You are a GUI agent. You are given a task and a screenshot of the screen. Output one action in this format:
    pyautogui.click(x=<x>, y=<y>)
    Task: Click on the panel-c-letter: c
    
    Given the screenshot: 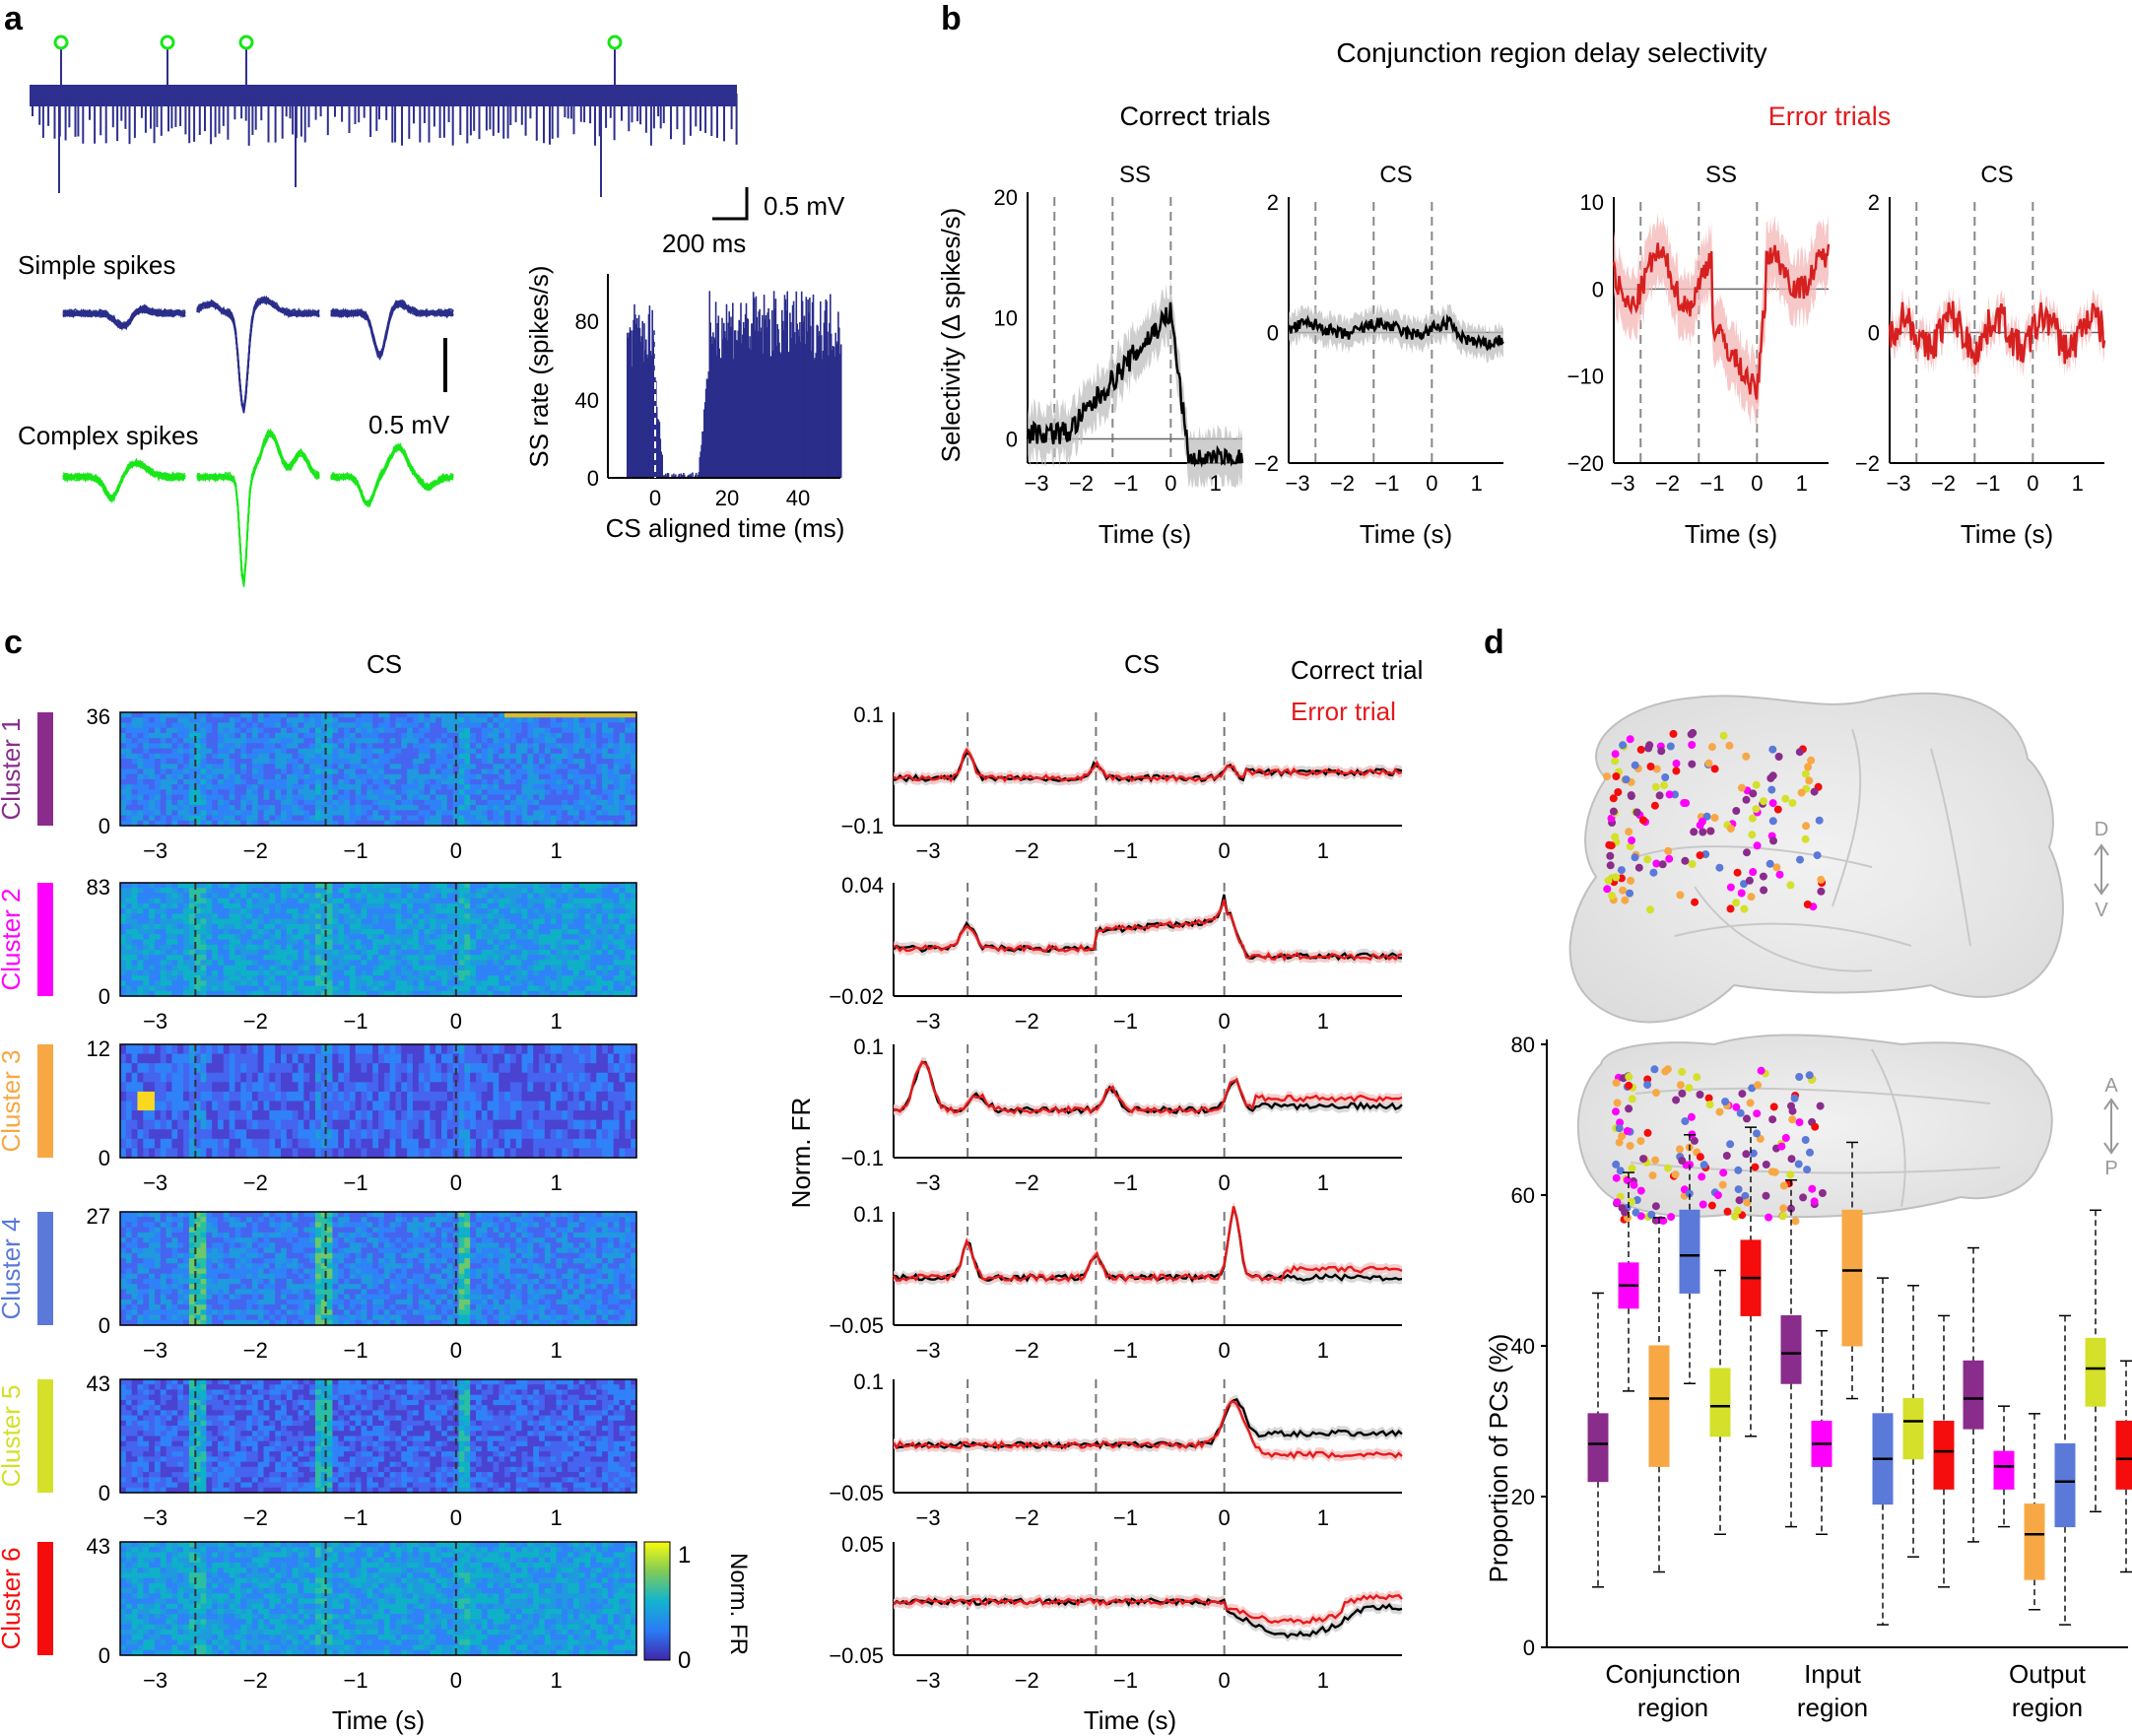 What is the action you would take?
    pyautogui.click(x=13, y=642)
    